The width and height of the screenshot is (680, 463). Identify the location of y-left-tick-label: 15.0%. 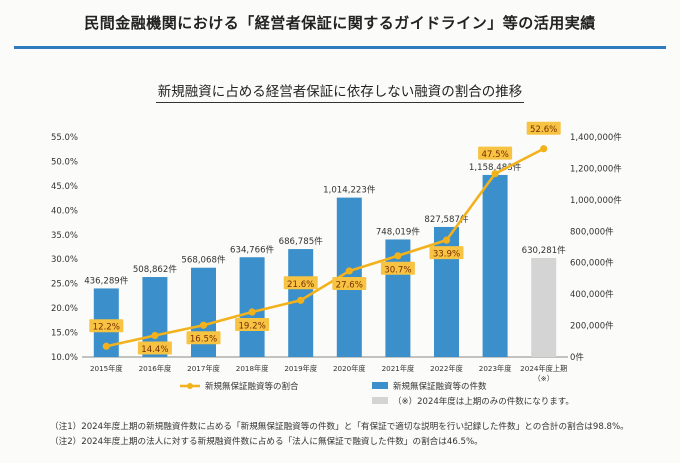
(64, 334).